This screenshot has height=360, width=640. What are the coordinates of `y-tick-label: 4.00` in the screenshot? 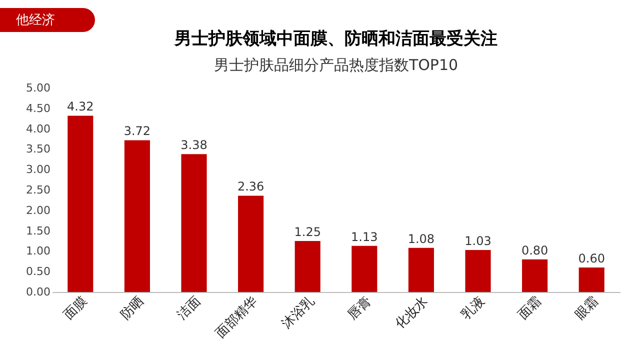 It's located at (38, 129).